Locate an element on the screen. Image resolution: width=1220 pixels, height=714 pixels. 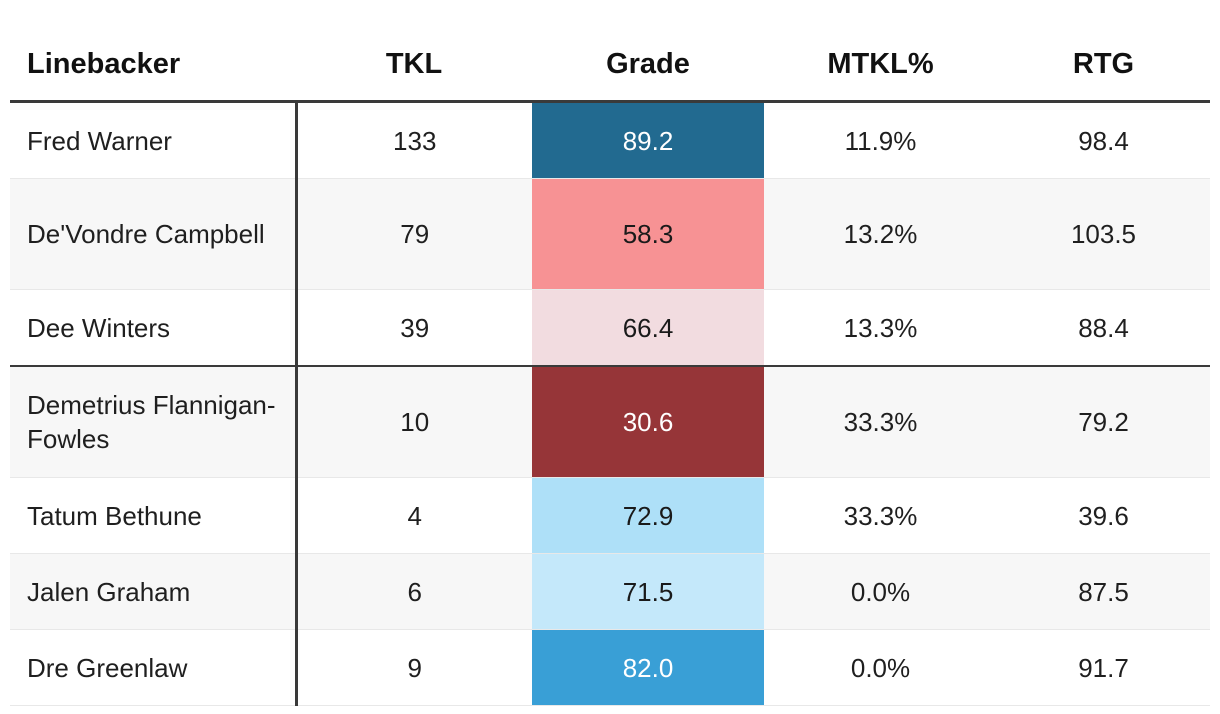
cell-mtkl: 13.2% is located at coordinates (880, 234).